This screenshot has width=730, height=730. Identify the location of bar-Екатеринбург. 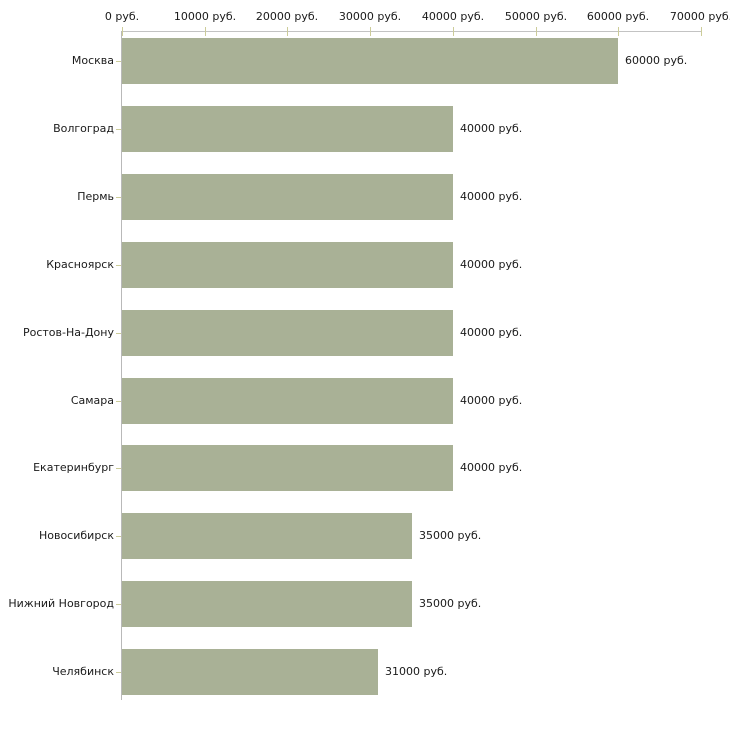
(287, 468).